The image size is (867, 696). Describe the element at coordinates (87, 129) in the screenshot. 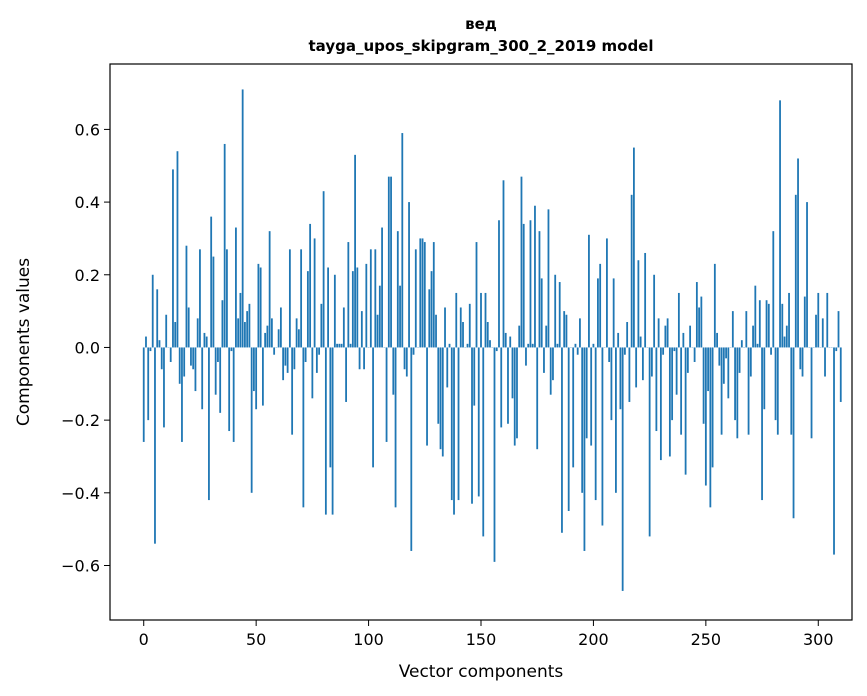

I see `y-tick-label: 0.6` at that location.